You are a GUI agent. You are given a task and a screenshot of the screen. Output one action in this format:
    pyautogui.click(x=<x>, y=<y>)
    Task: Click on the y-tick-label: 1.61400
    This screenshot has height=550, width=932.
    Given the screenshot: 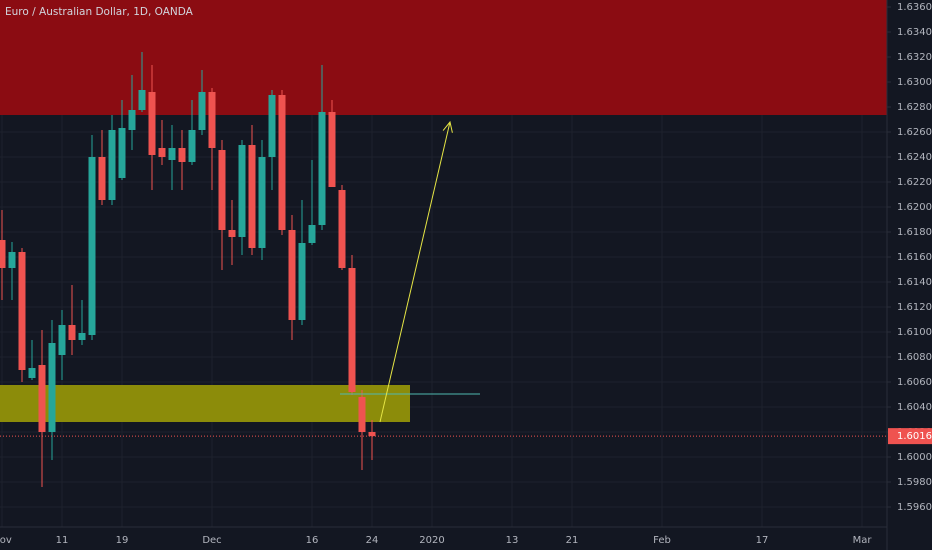 What is the action you would take?
    pyautogui.click(x=914, y=282)
    